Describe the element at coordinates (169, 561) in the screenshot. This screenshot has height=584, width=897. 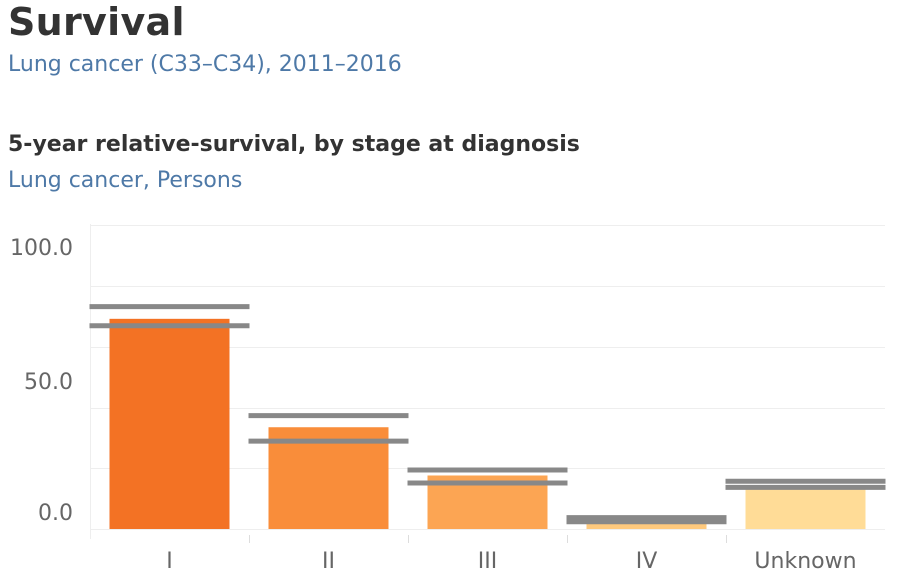
I see `x-tick-label: I` at that location.